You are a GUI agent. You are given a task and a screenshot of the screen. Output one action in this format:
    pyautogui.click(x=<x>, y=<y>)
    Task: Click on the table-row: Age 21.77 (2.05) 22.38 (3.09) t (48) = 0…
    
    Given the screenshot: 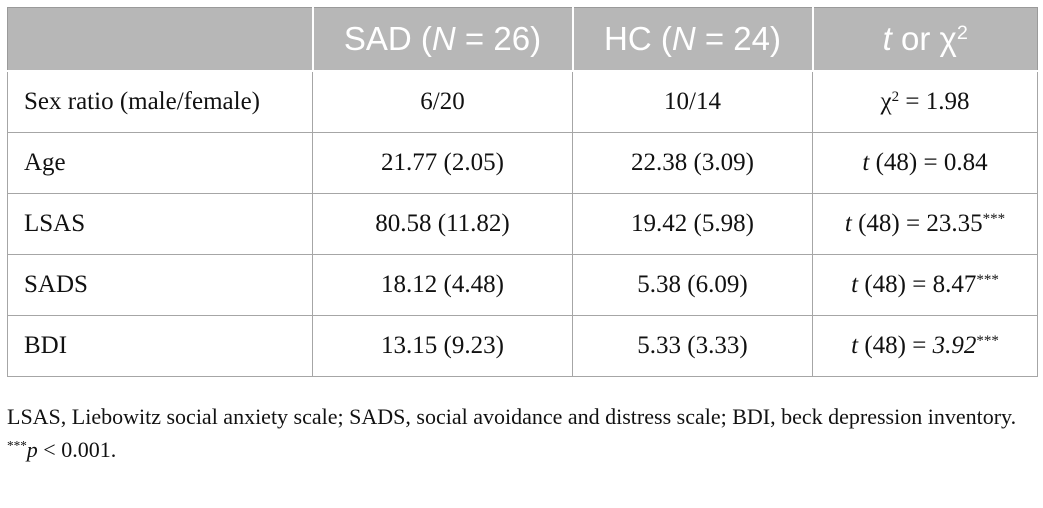 What is the action you would take?
    pyautogui.click(x=522, y=163)
    